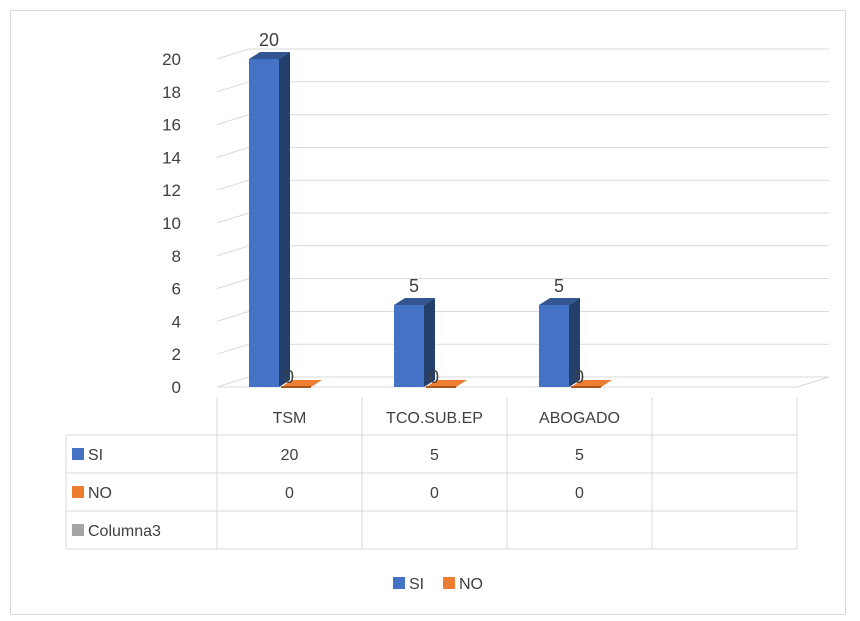 The width and height of the screenshot is (860, 621). I want to click on y-tick-label: 18, so click(171, 92).